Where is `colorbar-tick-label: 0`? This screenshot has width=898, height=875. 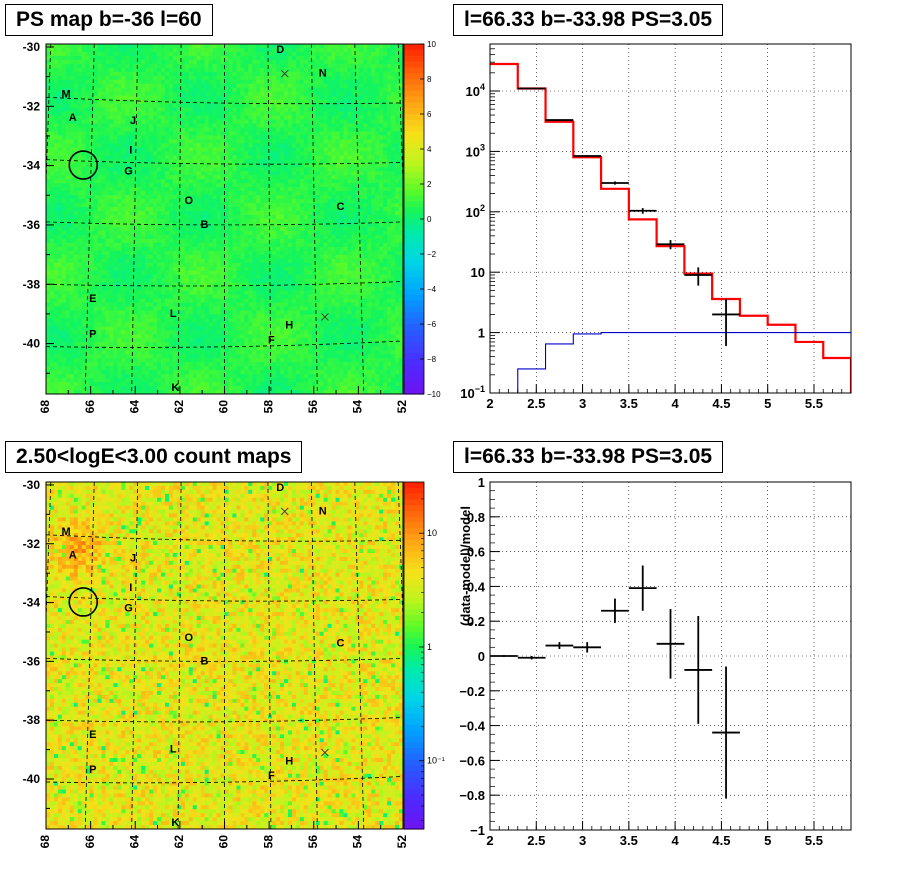 colorbar-tick-label: 0 is located at coordinates (429, 219).